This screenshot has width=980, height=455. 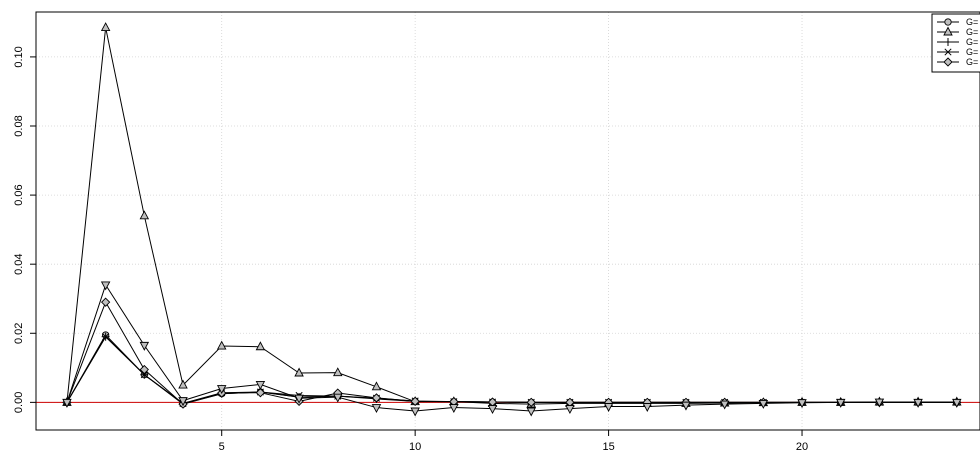 I want to click on legend-item-2: G=, so click(x=957, y=31).